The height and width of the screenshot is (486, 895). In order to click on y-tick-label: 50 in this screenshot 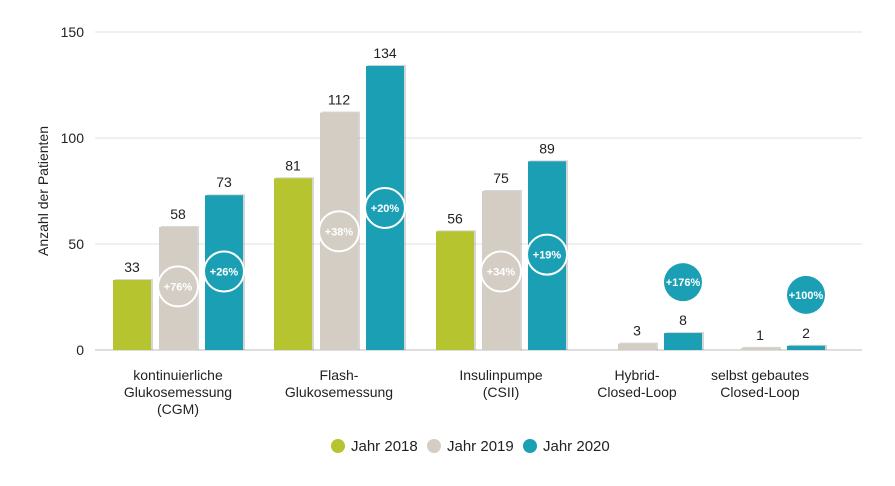, I will do `click(76, 244)`.